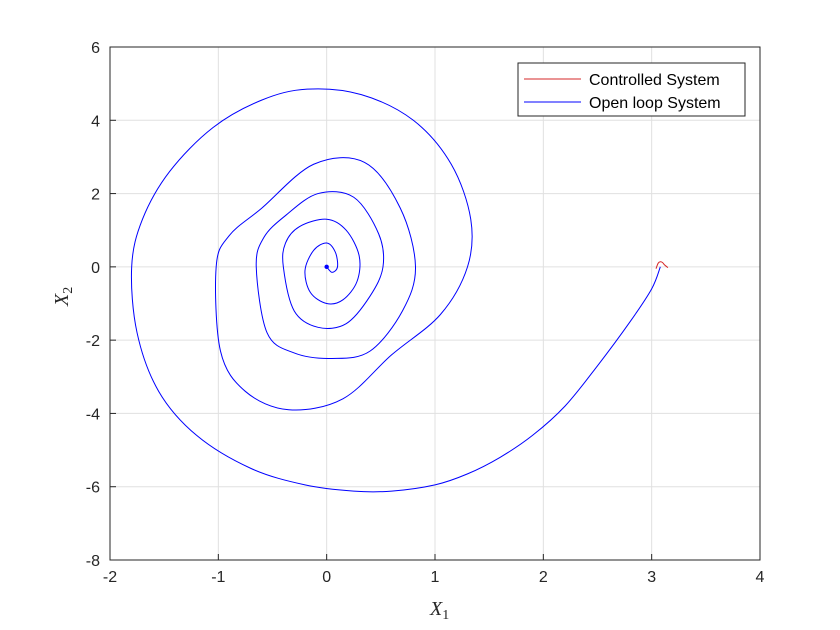 The image size is (840, 630). What do you see at coordinates (760, 577) in the screenshot?
I see `x-tick-label: 4` at bounding box center [760, 577].